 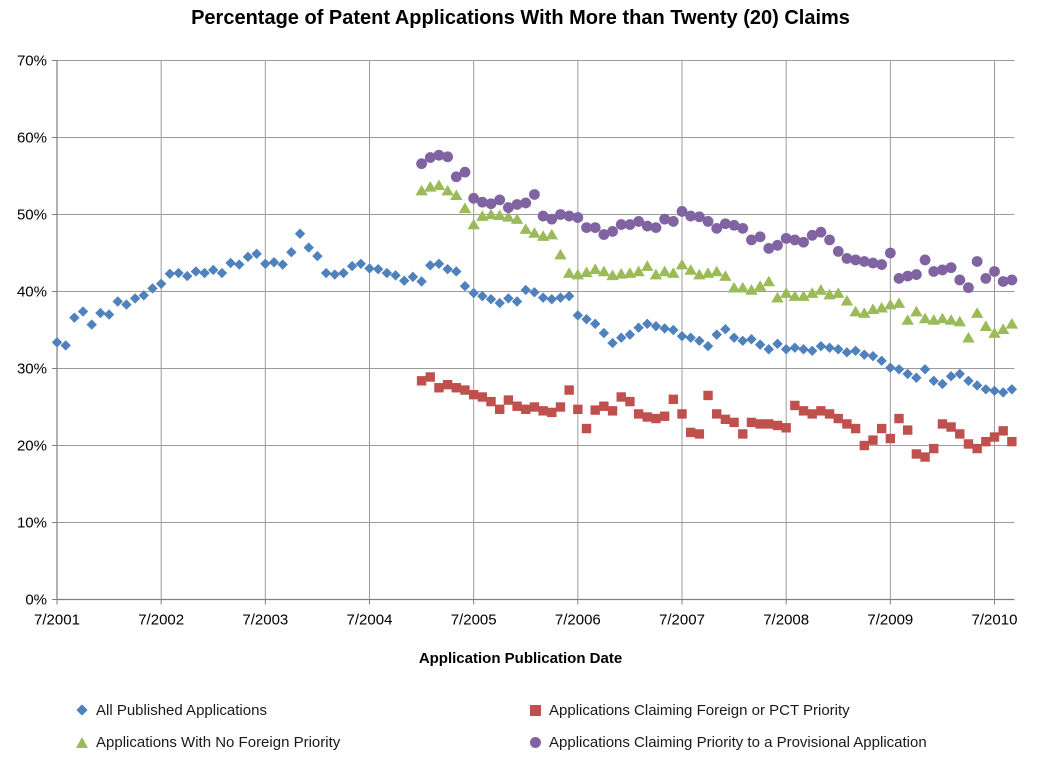 I want to click on x-tick-label: 7/2009, so click(x=890, y=620).